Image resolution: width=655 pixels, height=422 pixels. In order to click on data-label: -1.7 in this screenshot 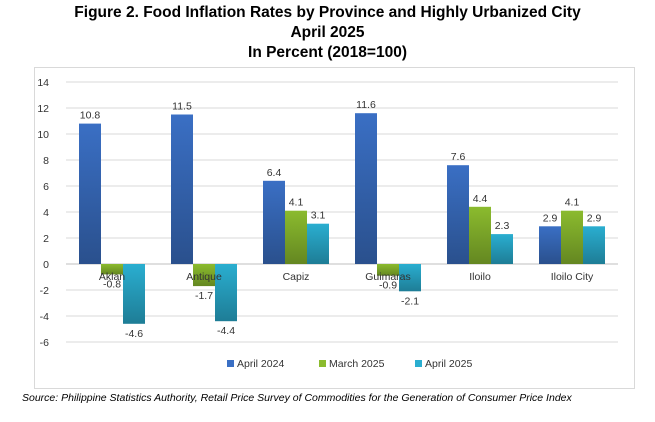, I will do `click(204, 296)`.